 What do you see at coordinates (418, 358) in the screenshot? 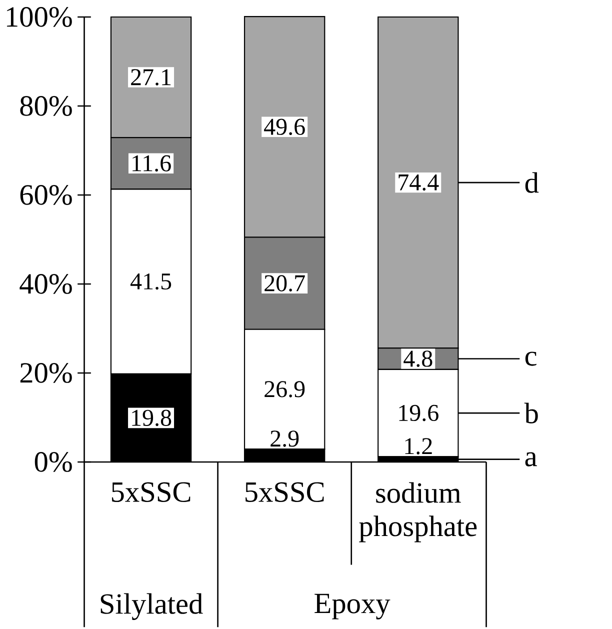
I see `data-label: 4.8` at bounding box center [418, 358].